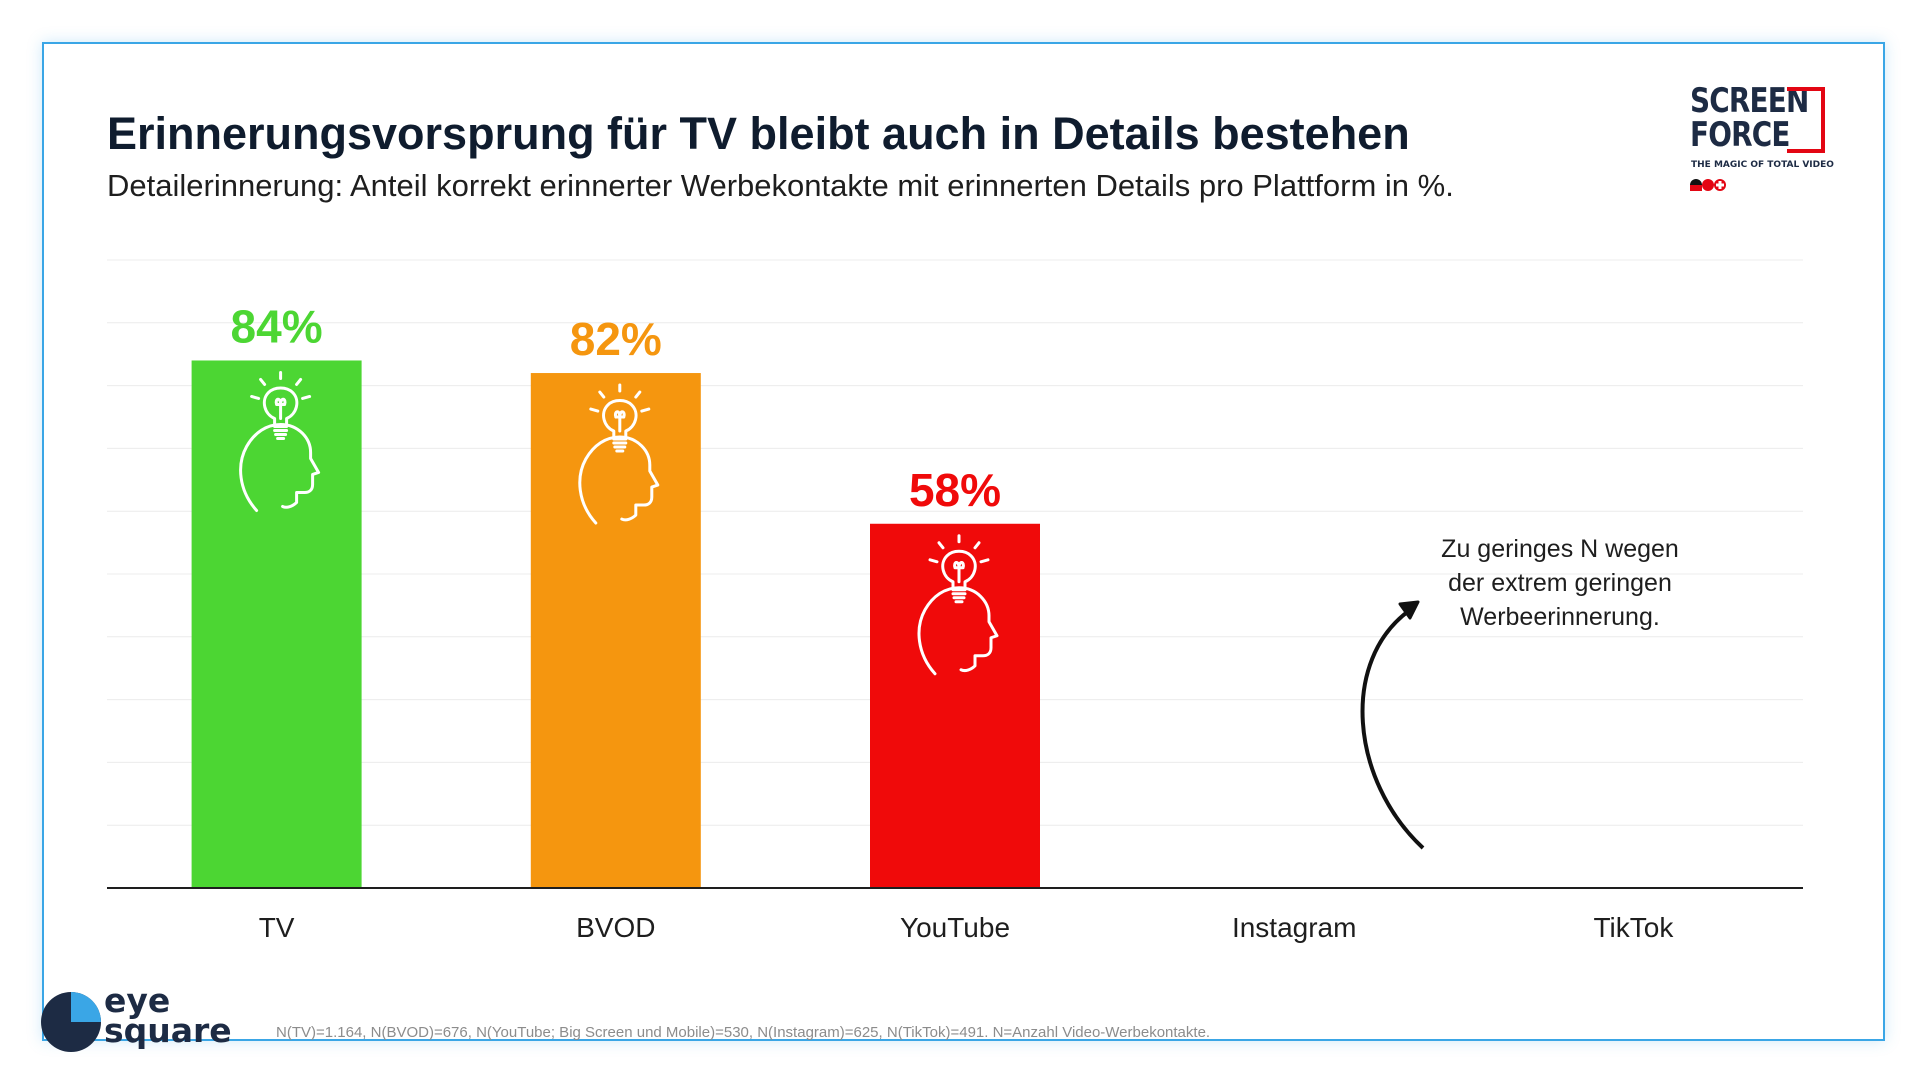  Describe the element at coordinates (615, 927) in the screenshot. I see `category-label-bvod: BVOD` at that location.